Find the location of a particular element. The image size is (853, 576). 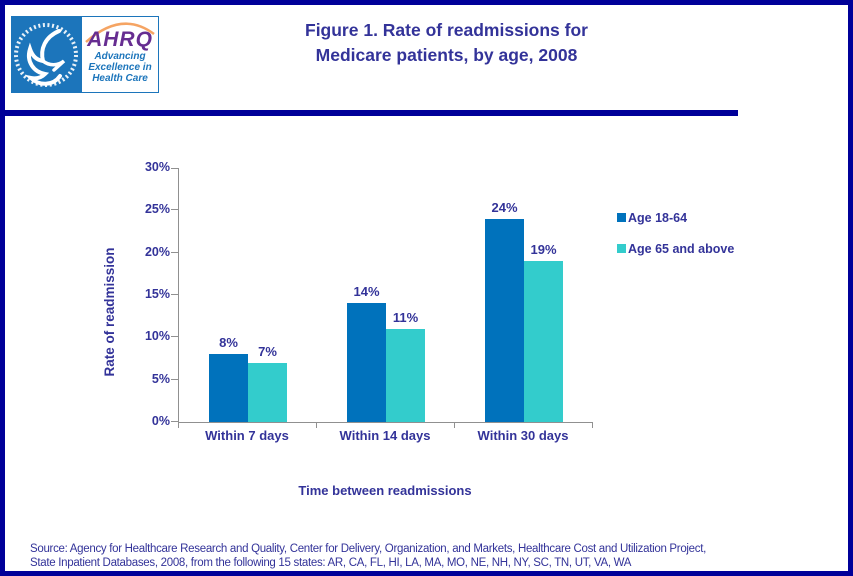

bar-value-label: 8% is located at coordinates (228, 343).